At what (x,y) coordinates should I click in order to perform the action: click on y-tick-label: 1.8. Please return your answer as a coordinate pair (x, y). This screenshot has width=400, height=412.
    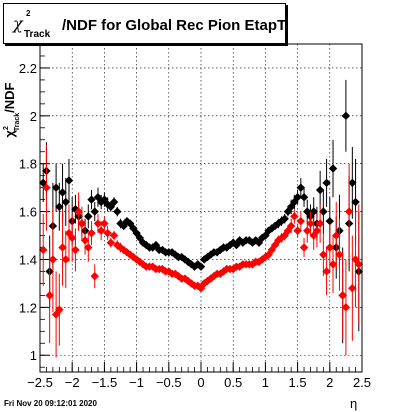
    Looking at the image, I should click on (28, 164).